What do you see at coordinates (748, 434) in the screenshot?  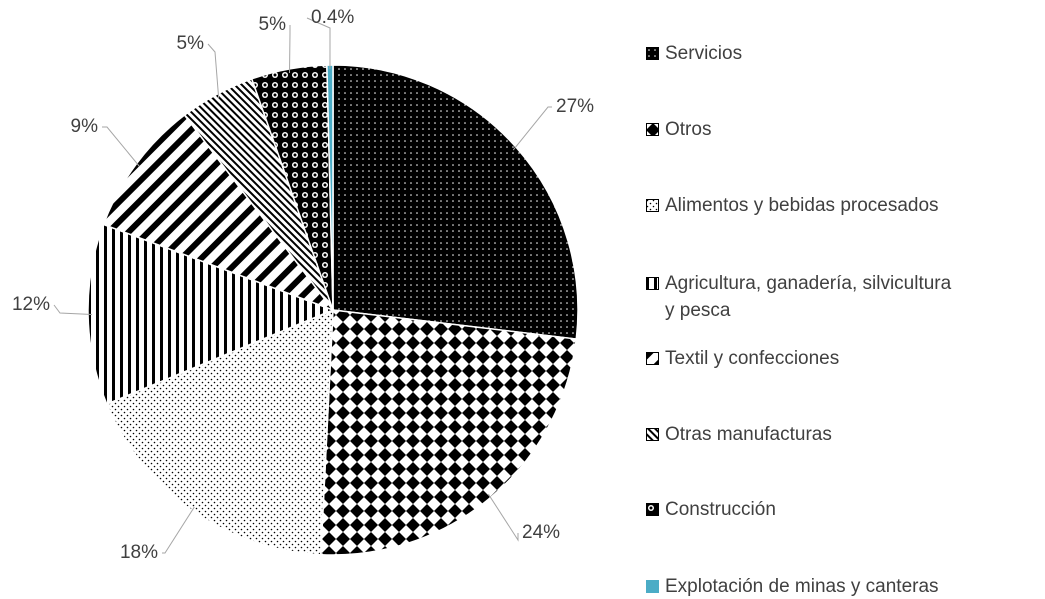 I see `legend-label: Otras manufacturas` at bounding box center [748, 434].